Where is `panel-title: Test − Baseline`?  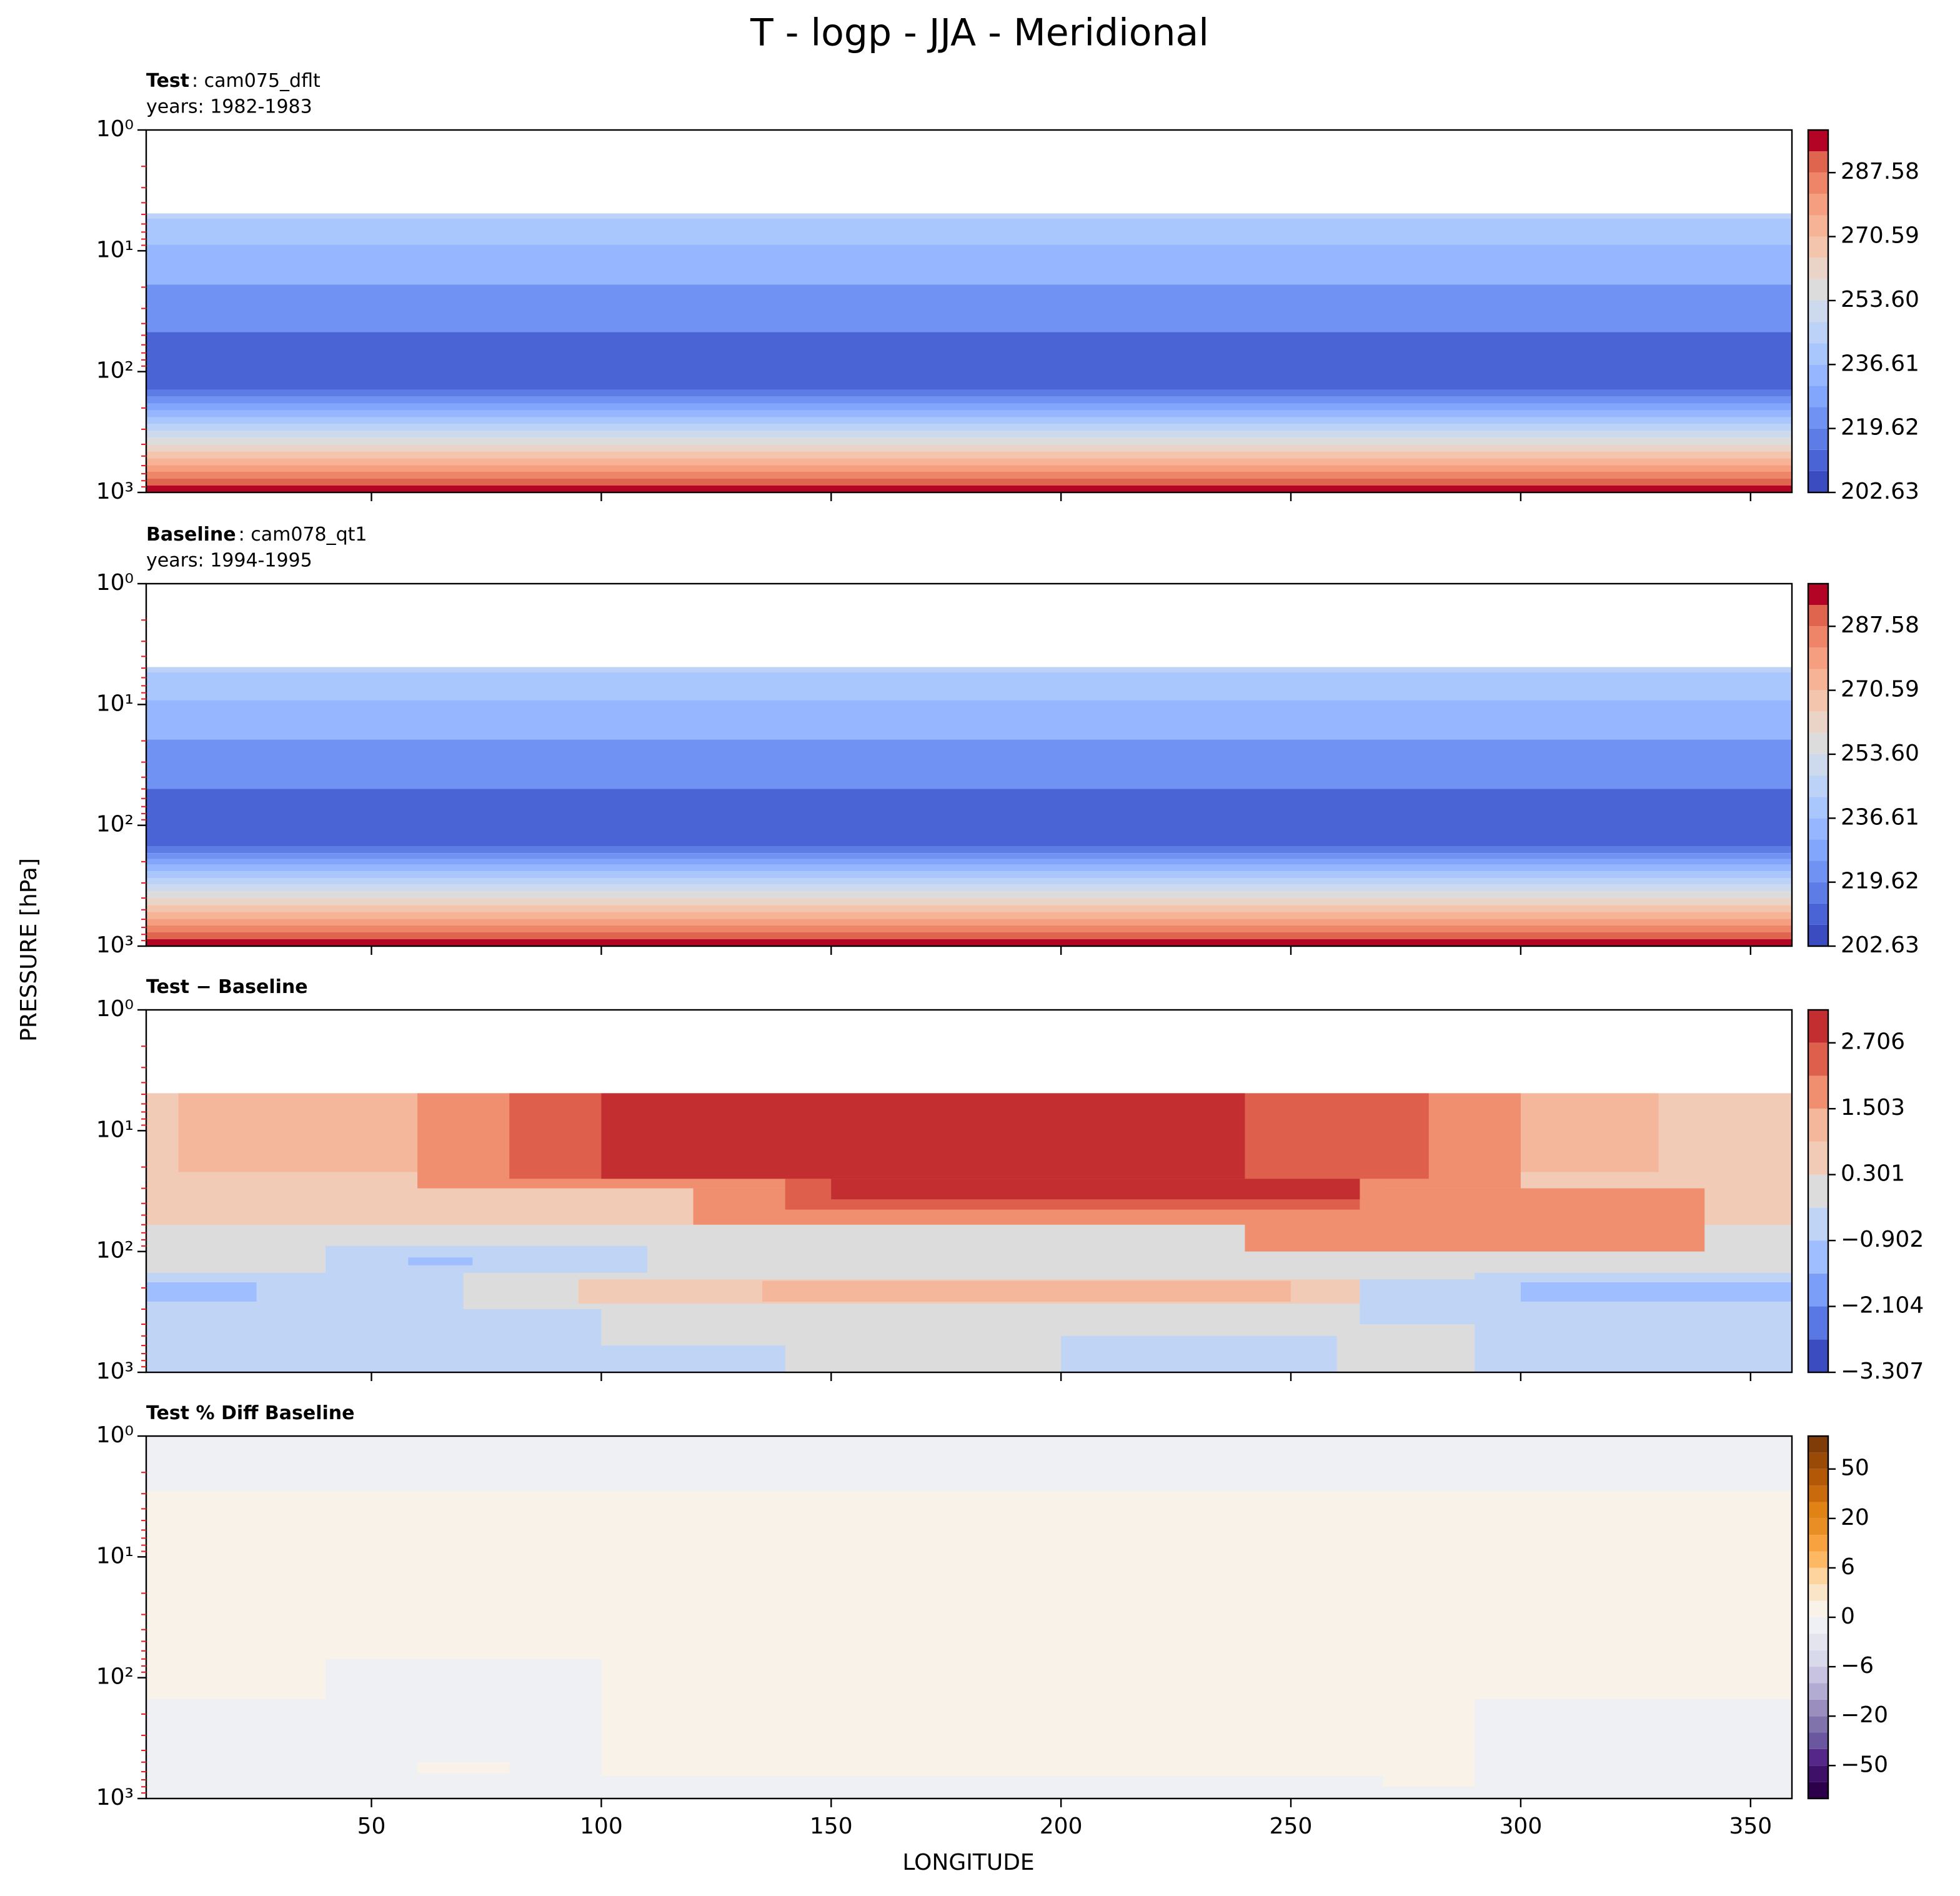 panel-title: Test − Baseline is located at coordinates (227, 987).